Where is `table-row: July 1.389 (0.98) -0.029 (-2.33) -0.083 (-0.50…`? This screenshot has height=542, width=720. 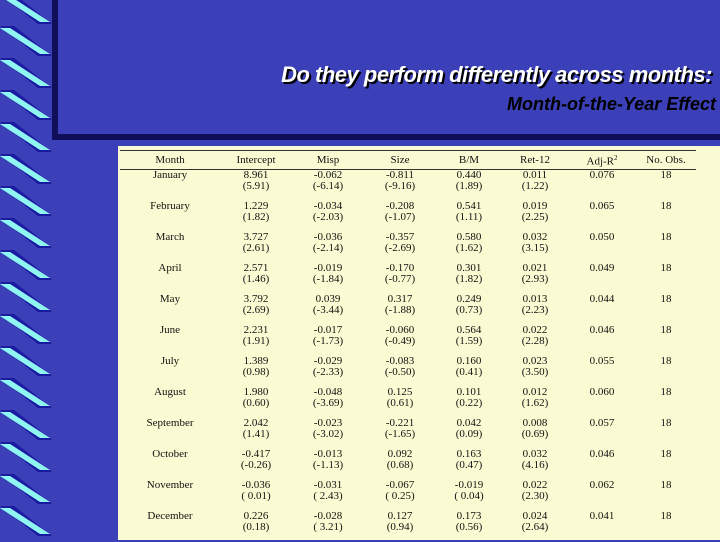
table-row: July 1.389 (0.98) -0.029 (-2.33) -0.083 (-0.50… is located at coordinates (408, 371).